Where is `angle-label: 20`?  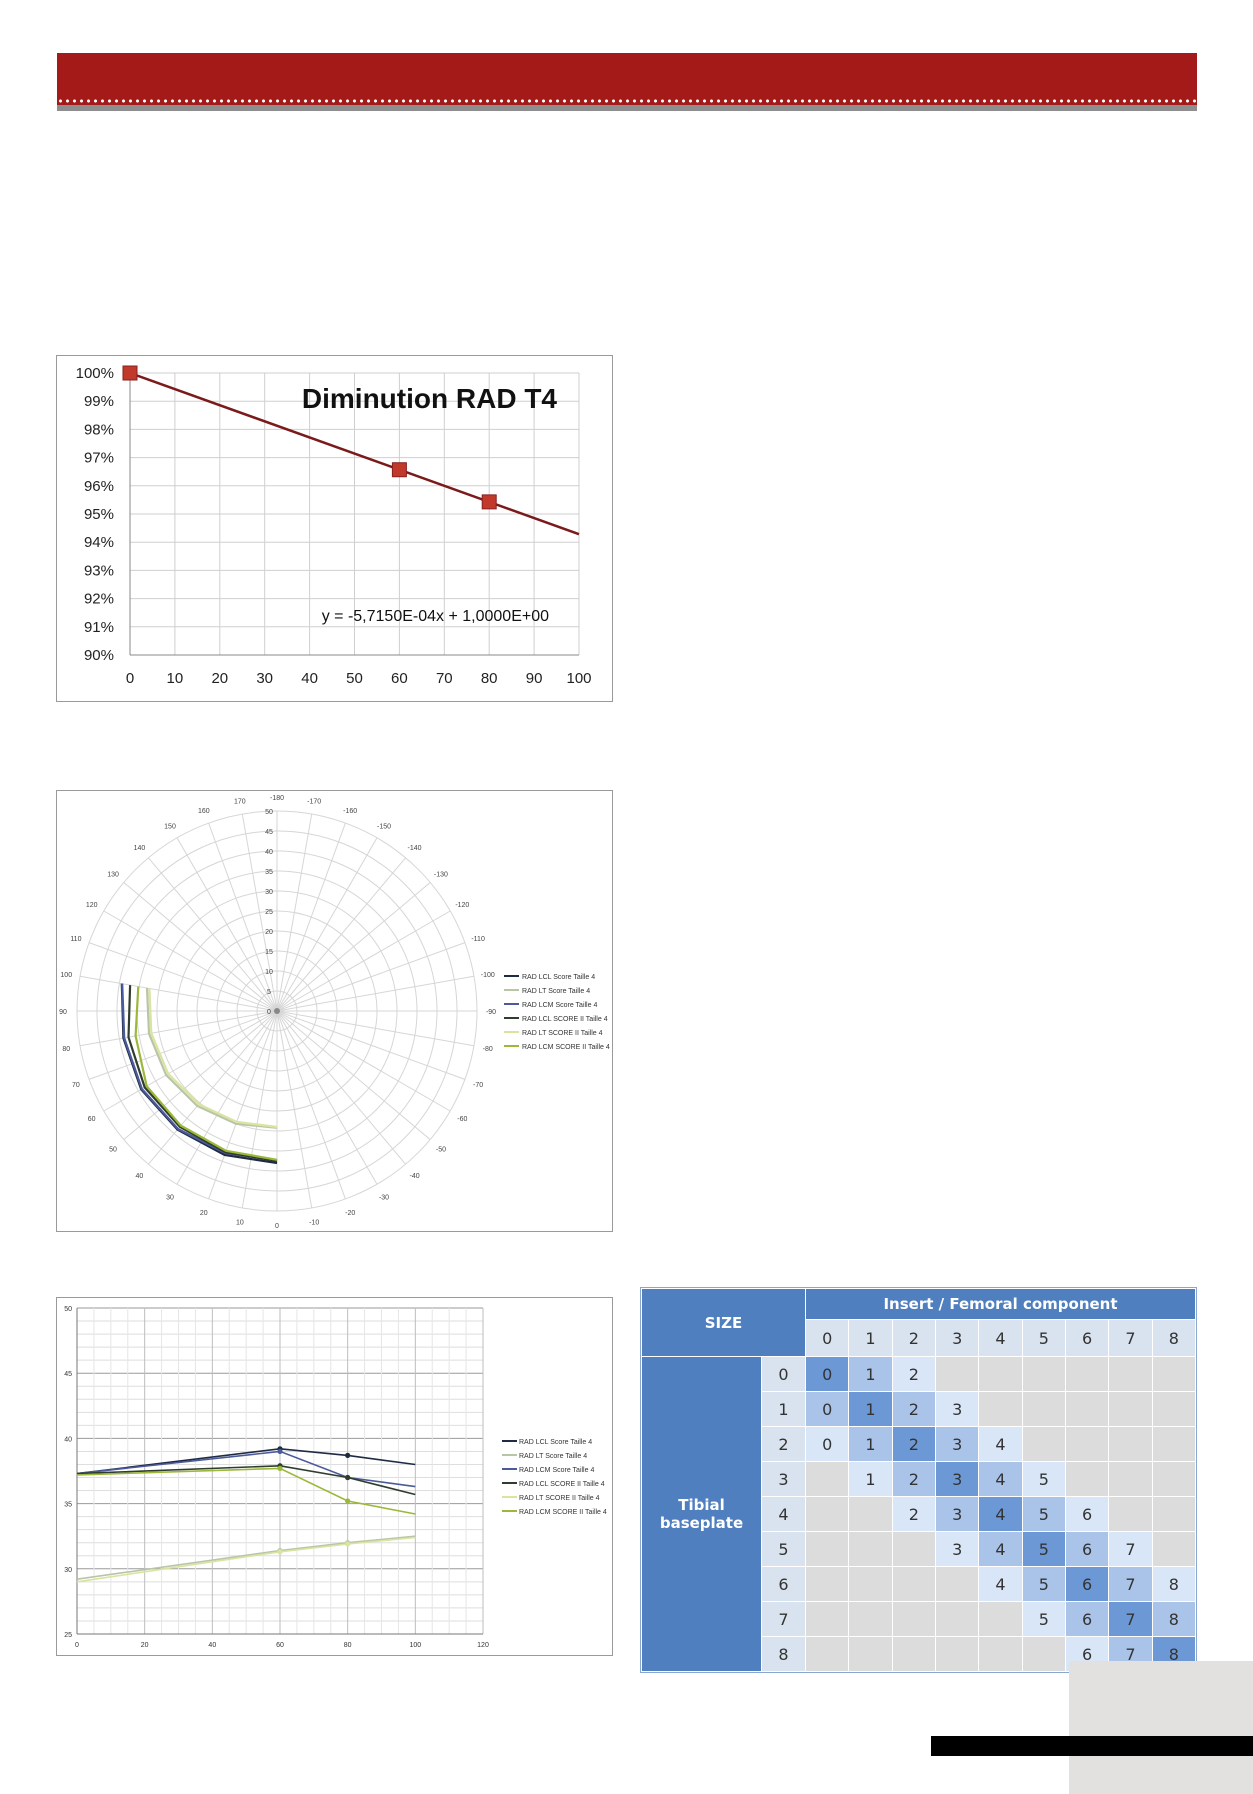
angle-label: 20 is located at coordinates (204, 1213).